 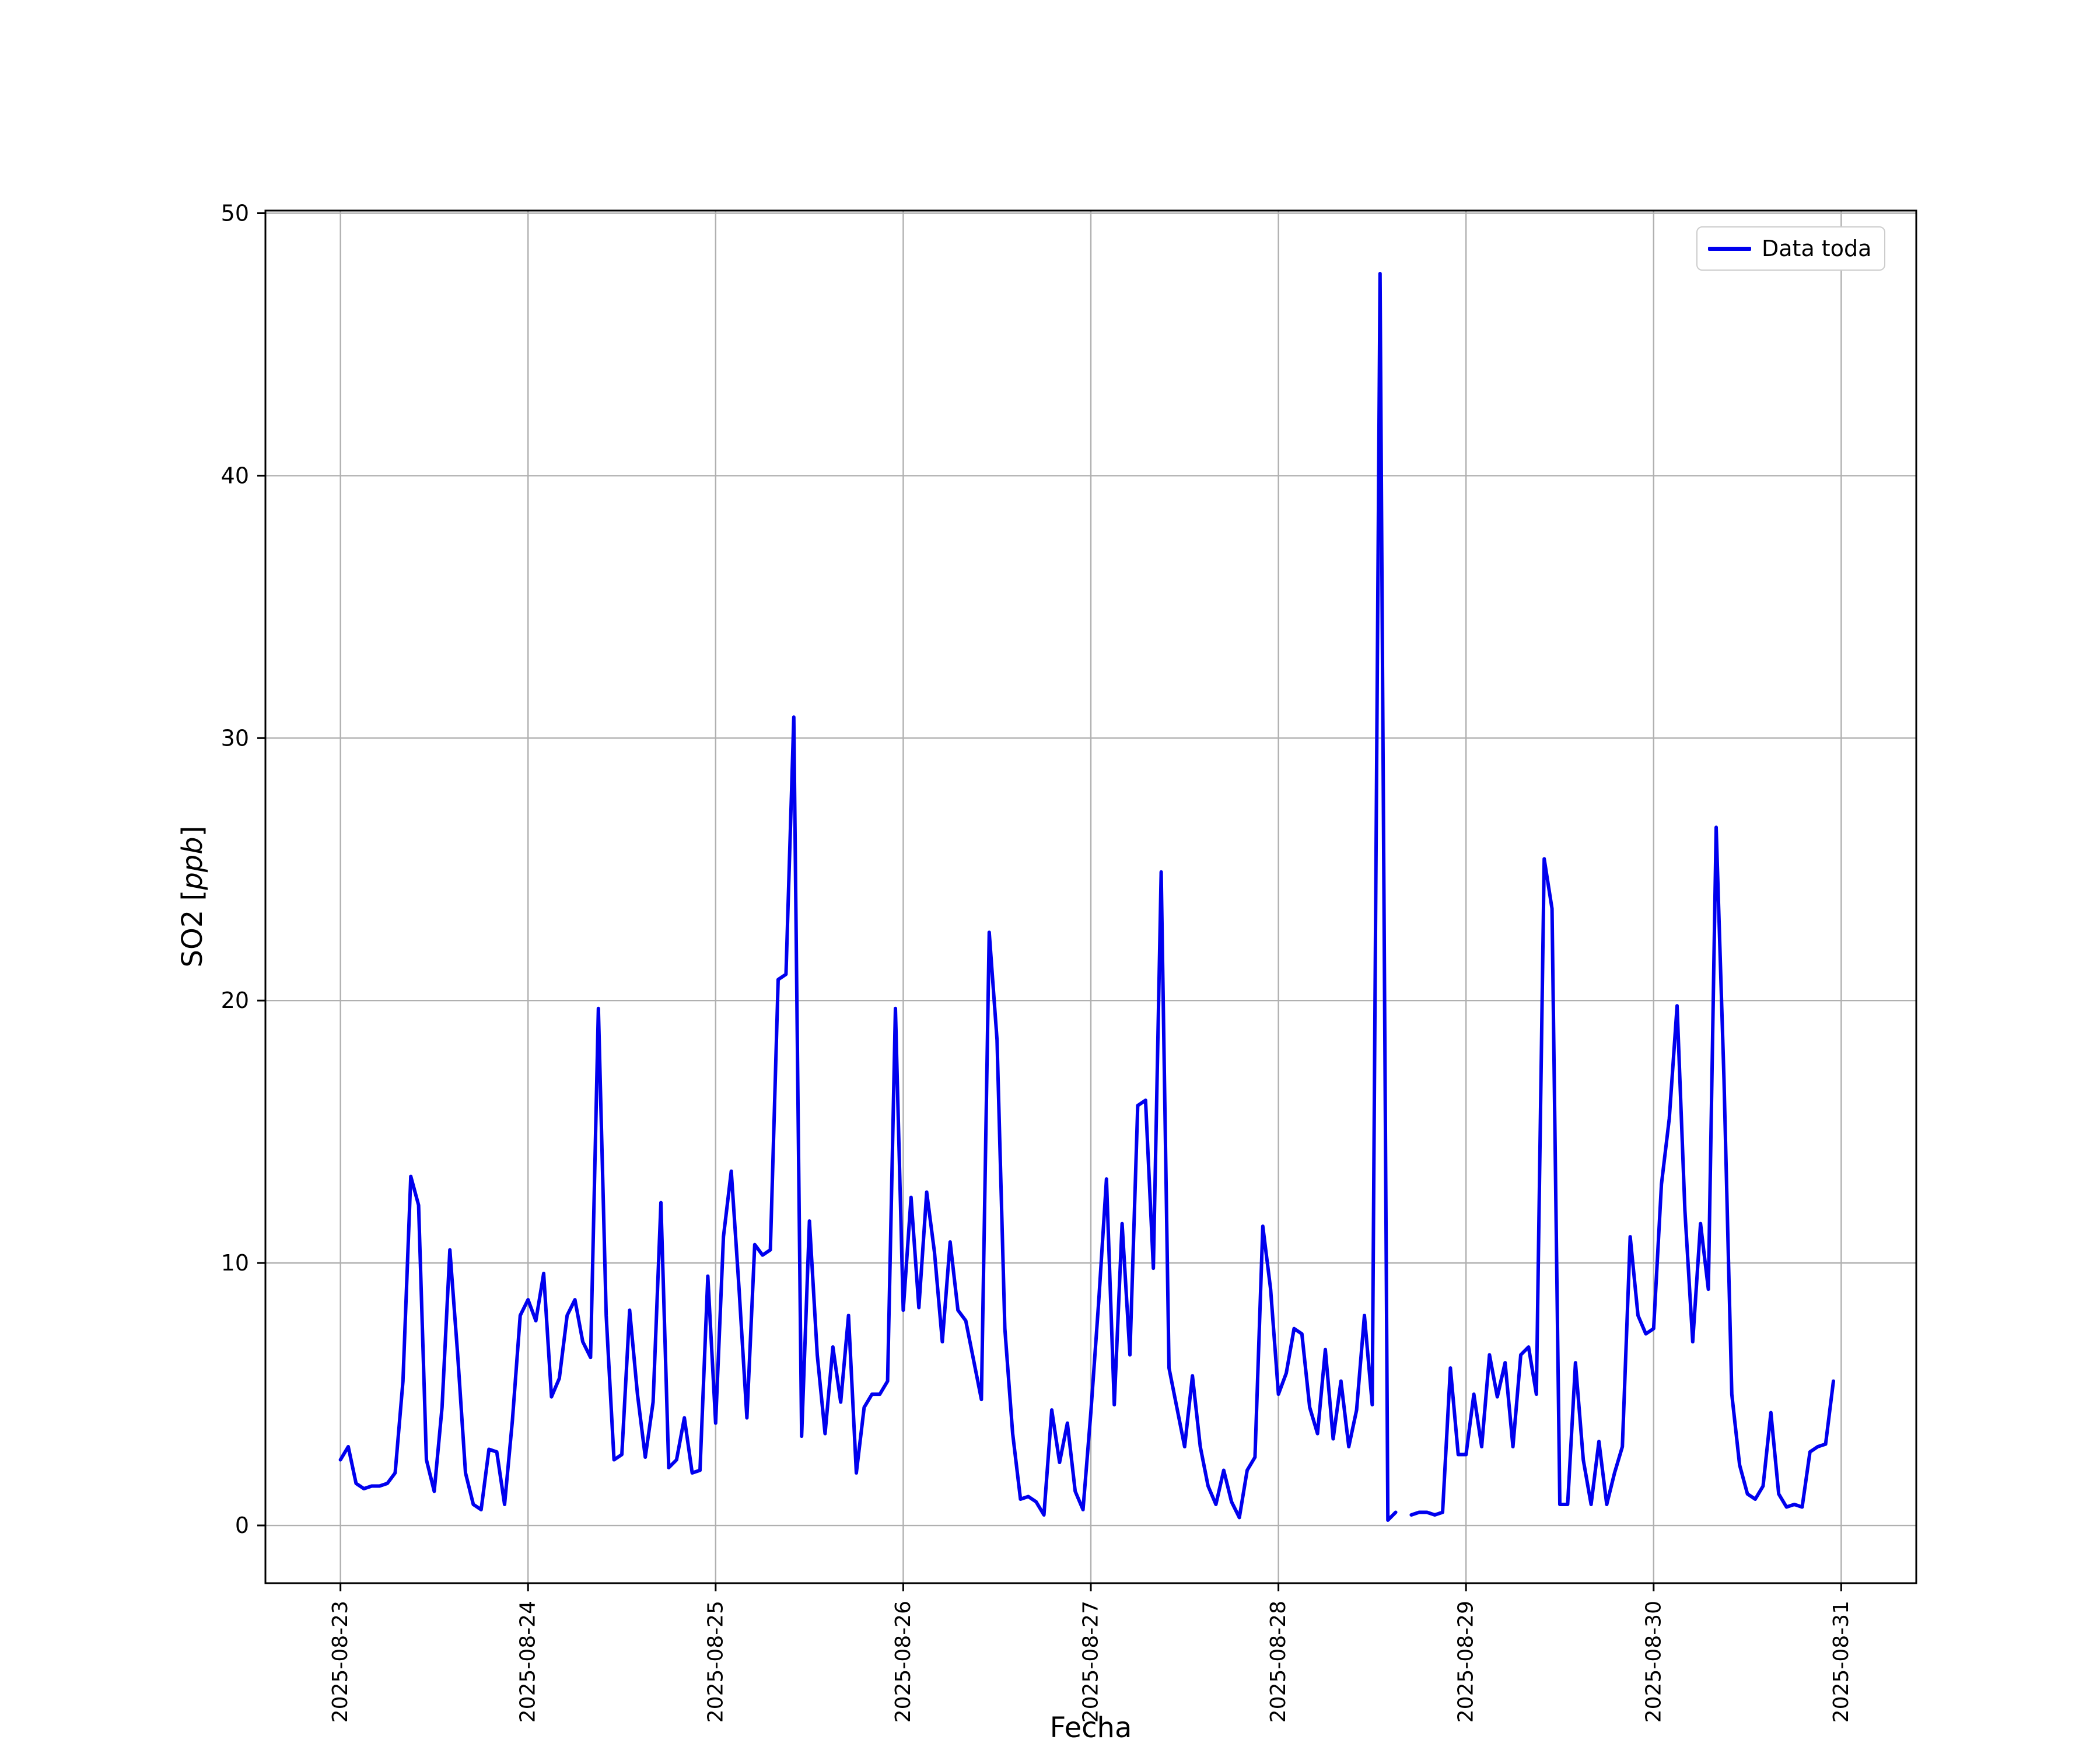 What do you see at coordinates (192, 831) in the screenshot?
I see `y-axis-label-suffix: ]` at bounding box center [192, 831].